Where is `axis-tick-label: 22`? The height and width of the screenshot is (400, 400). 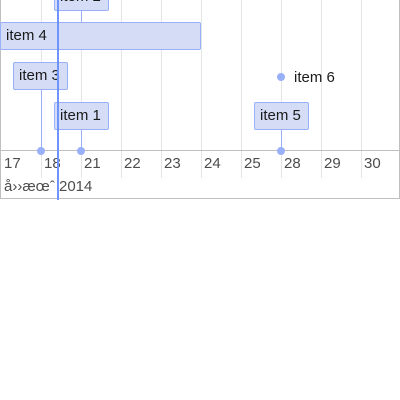 axis-tick-label: 22 is located at coordinates (132, 163).